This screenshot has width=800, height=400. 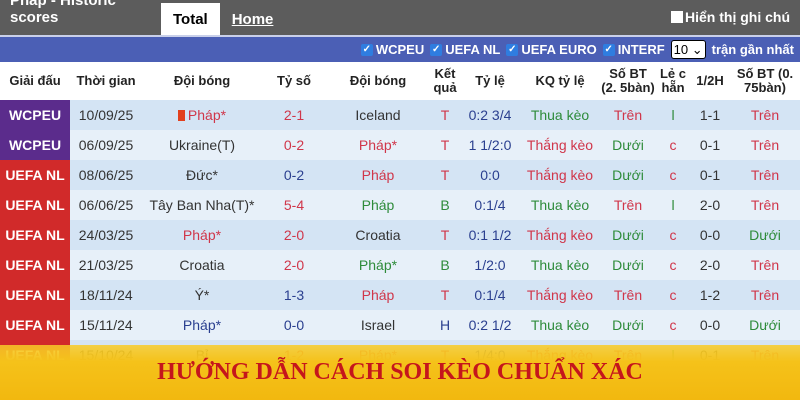 I want to click on league-checkbox: ✓ INTERF, so click(x=633, y=49).